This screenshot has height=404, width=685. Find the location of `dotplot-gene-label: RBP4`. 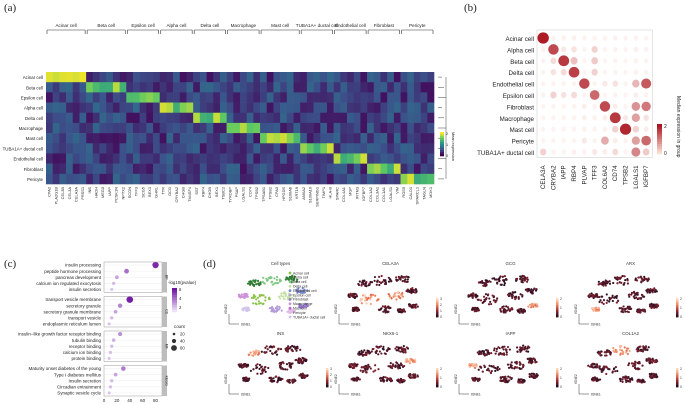

dotplot-gene-label: RBP4 is located at coordinates (574, 173).